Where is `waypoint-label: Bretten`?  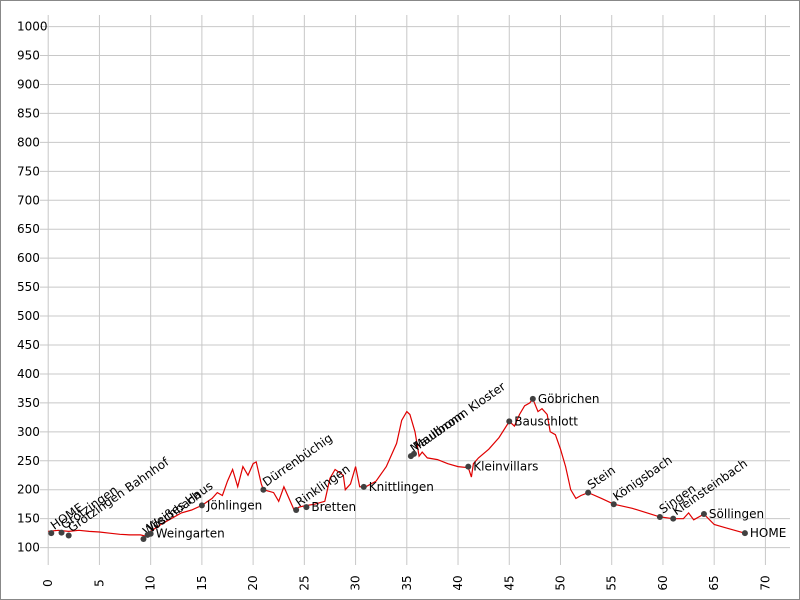
waypoint-label: Bretten is located at coordinates (333, 507).